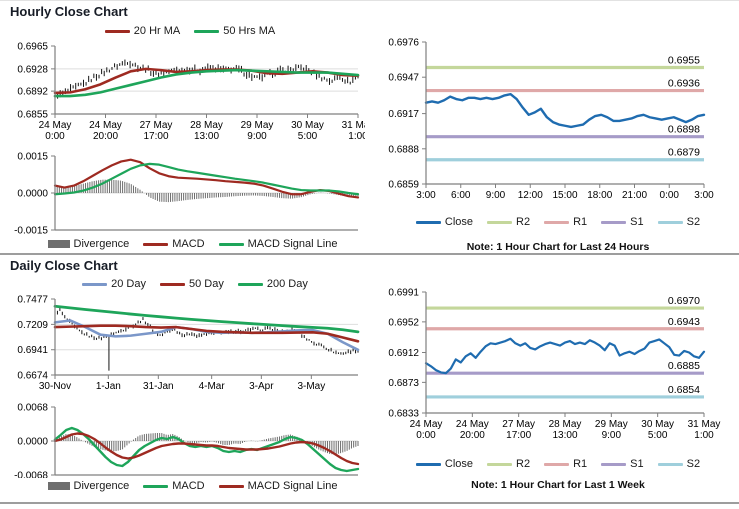  I want to click on legend-item-s2: S2, so click(679, 464).